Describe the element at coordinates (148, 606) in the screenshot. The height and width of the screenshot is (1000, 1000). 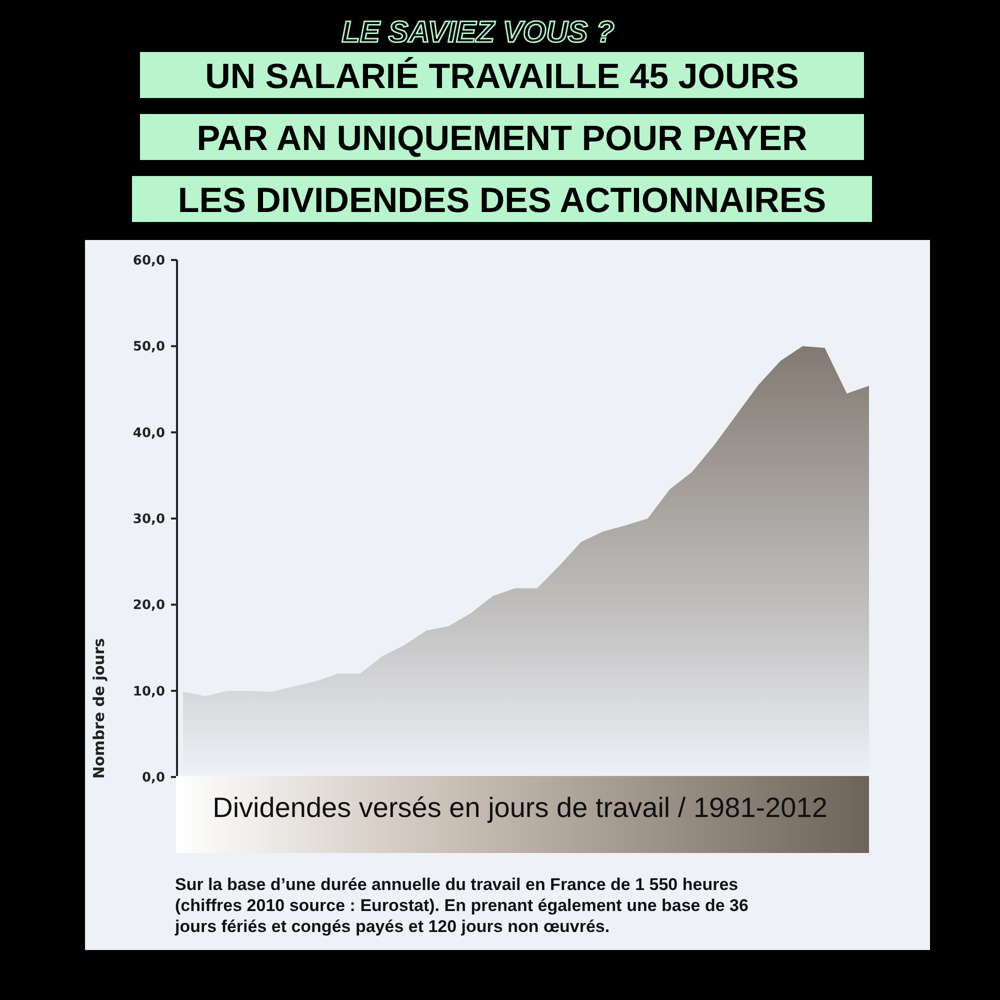
I see `y-tick-label: 20,0` at that location.